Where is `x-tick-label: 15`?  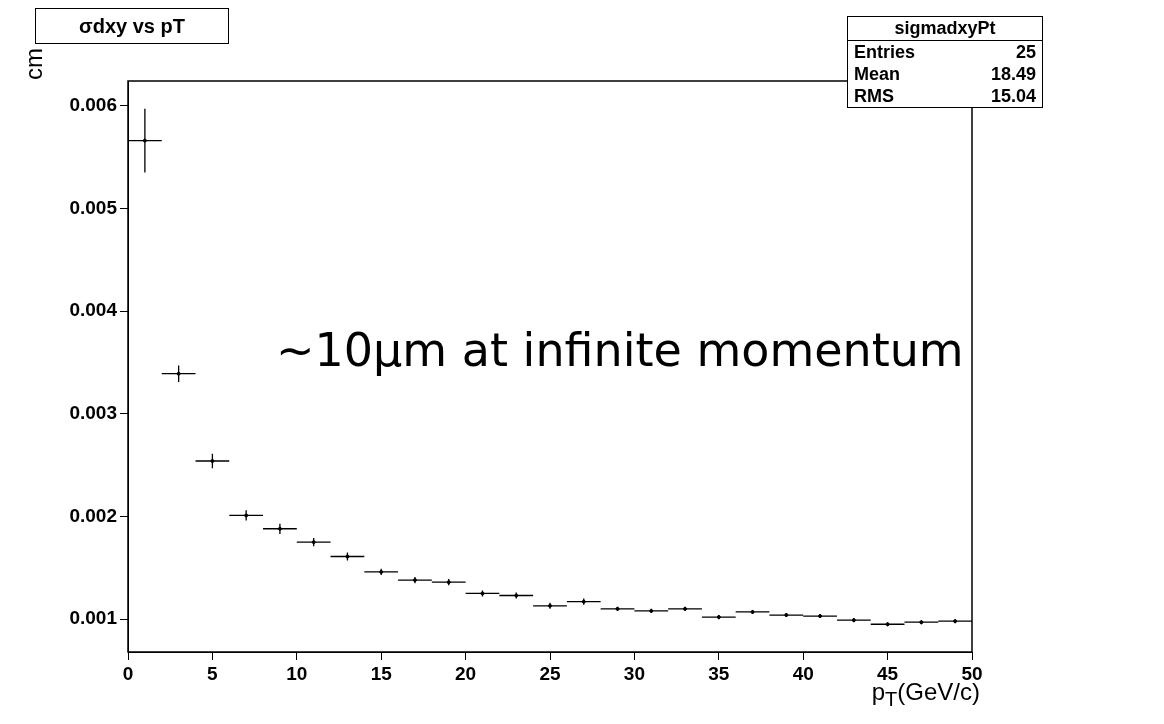
x-tick-label: 15 is located at coordinates (381, 673).